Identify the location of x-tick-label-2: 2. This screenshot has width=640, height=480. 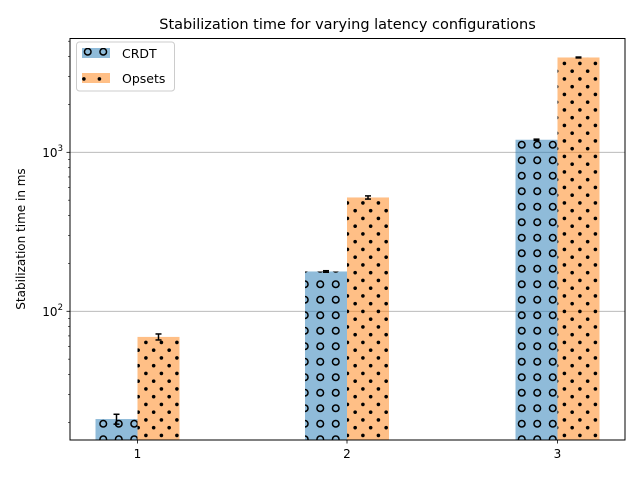
(347, 454).